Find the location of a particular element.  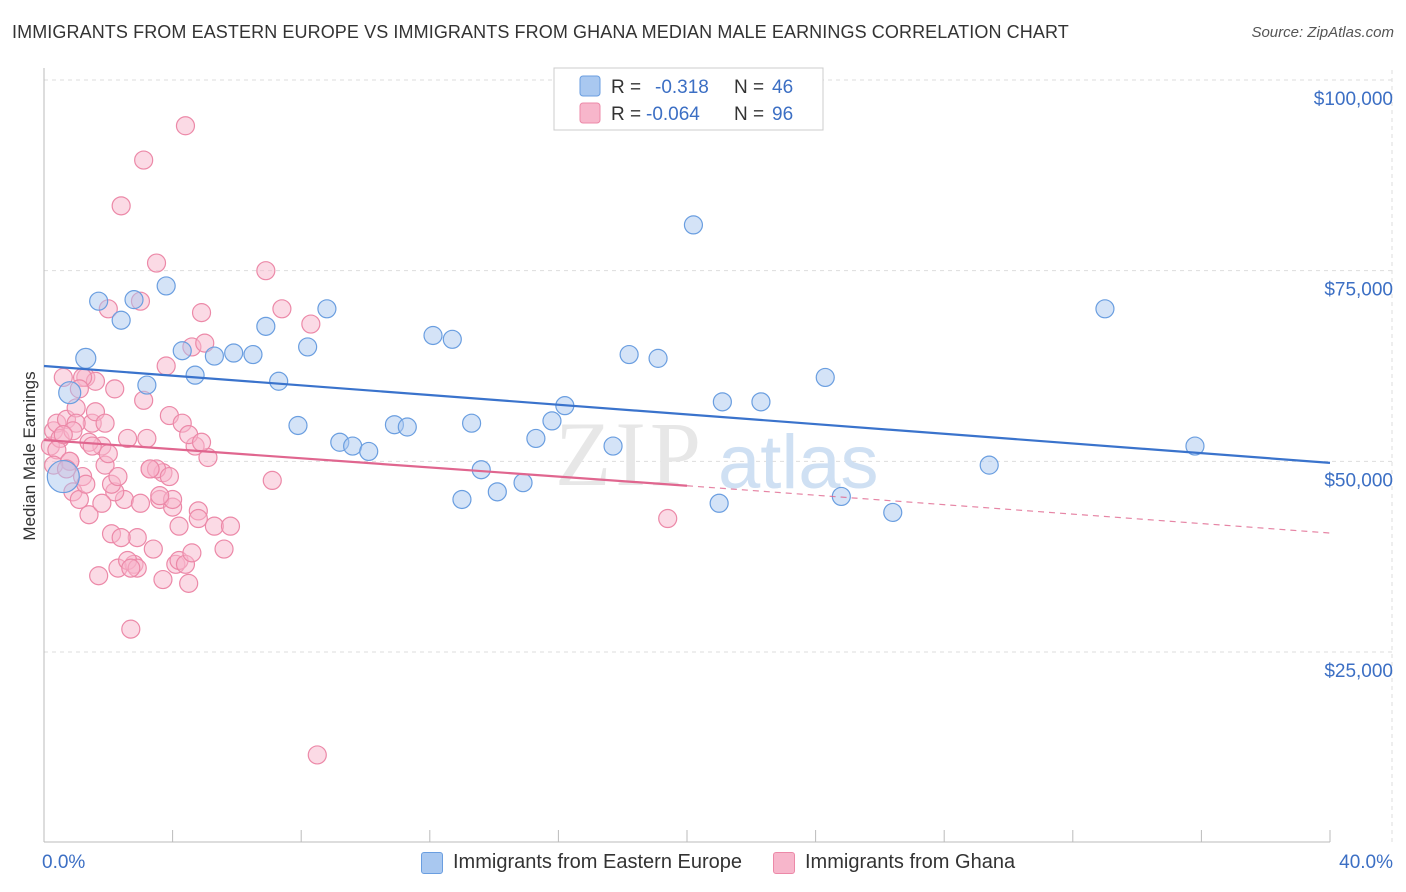

watermark-atlas: atlas is located at coordinates (798, 462).